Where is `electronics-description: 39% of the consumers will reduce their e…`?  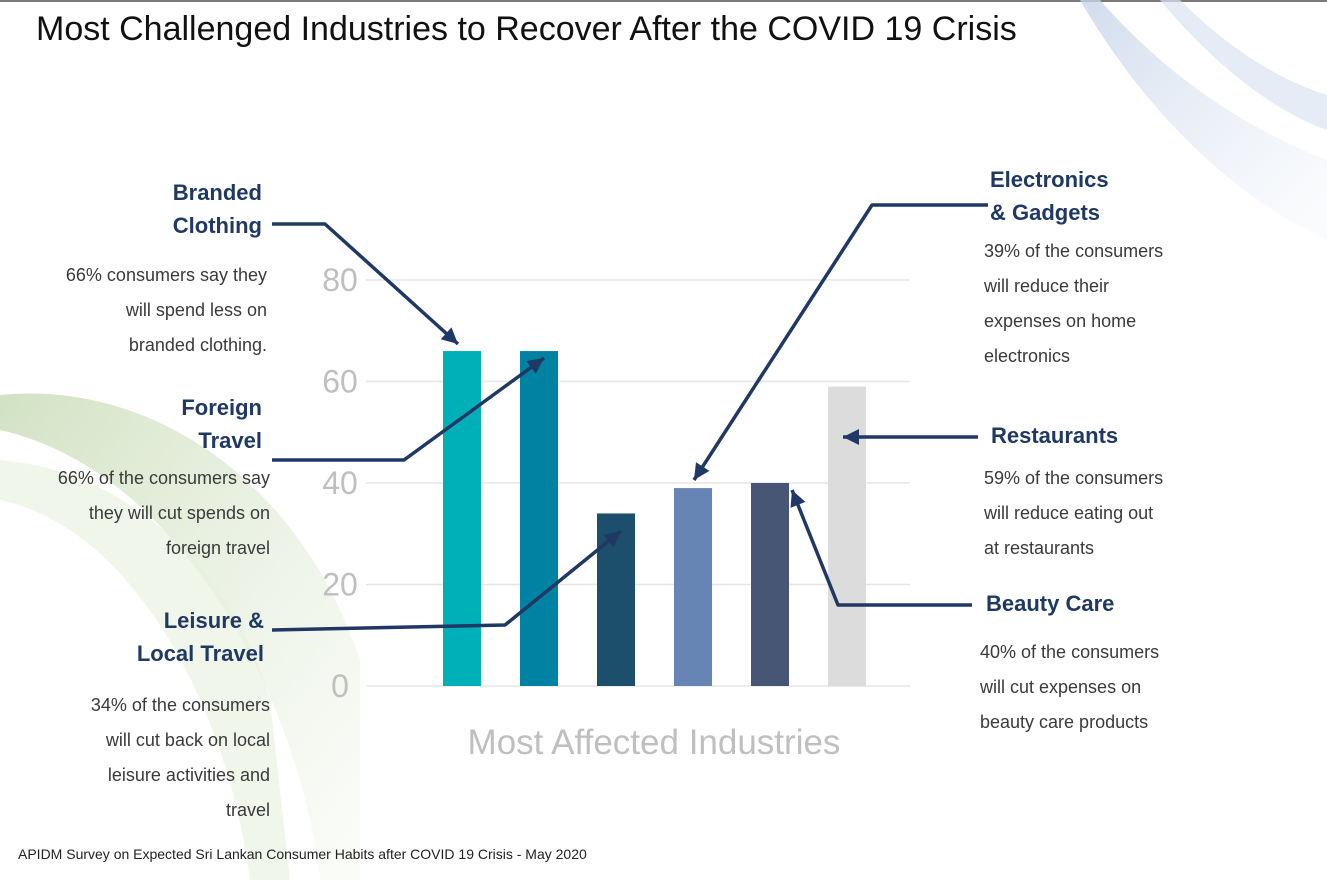
electronics-description: 39% of the consumers will reduce their e… is located at coordinates (1114, 304).